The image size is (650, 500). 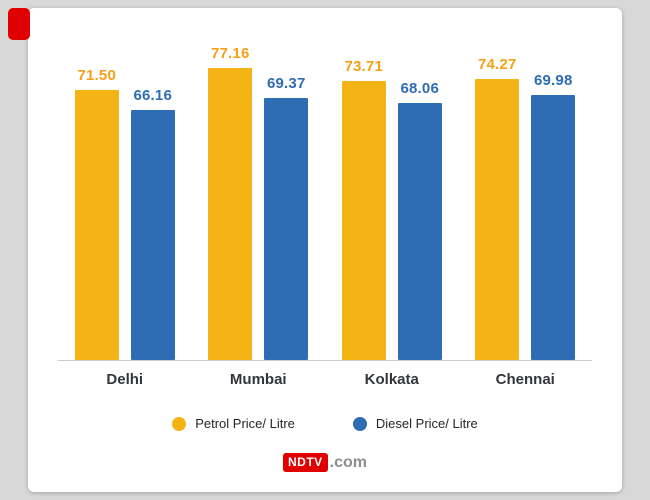 I want to click on legend-item-petrol: Petrol Price/ Litre, so click(x=233, y=423).